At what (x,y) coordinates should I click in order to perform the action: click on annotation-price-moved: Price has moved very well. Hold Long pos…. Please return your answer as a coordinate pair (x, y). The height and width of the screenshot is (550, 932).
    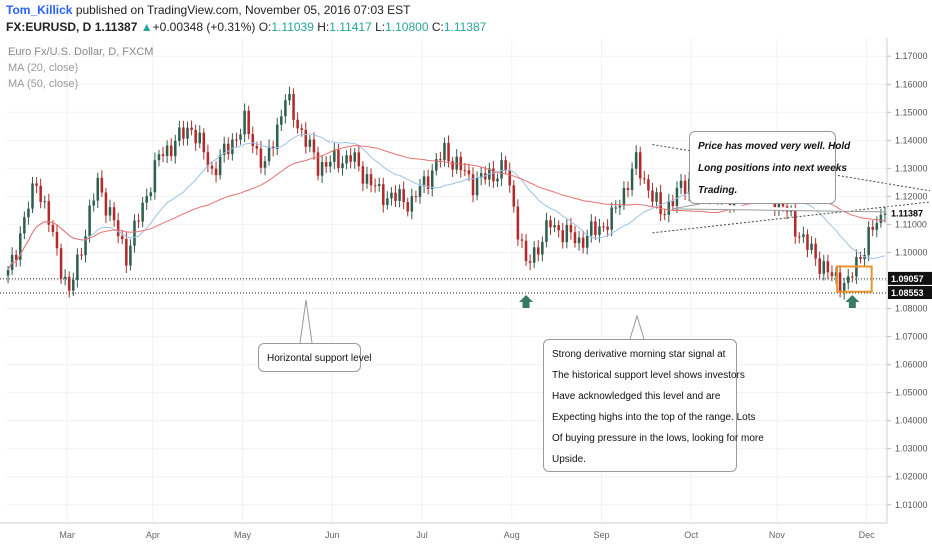
    Looking at the image, I should click on (770, 167).